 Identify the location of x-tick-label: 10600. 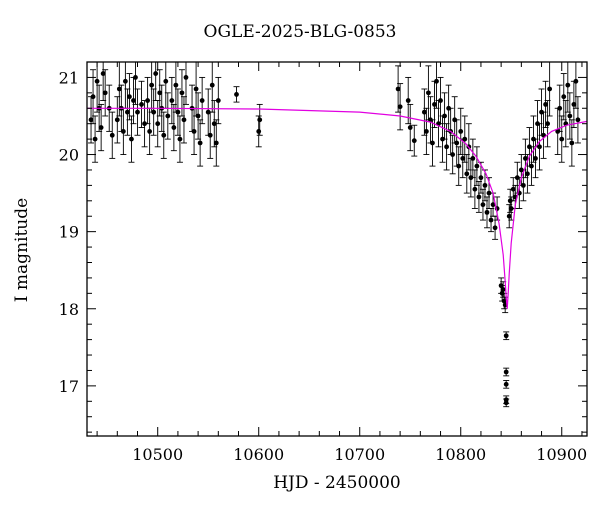
(258, 454).